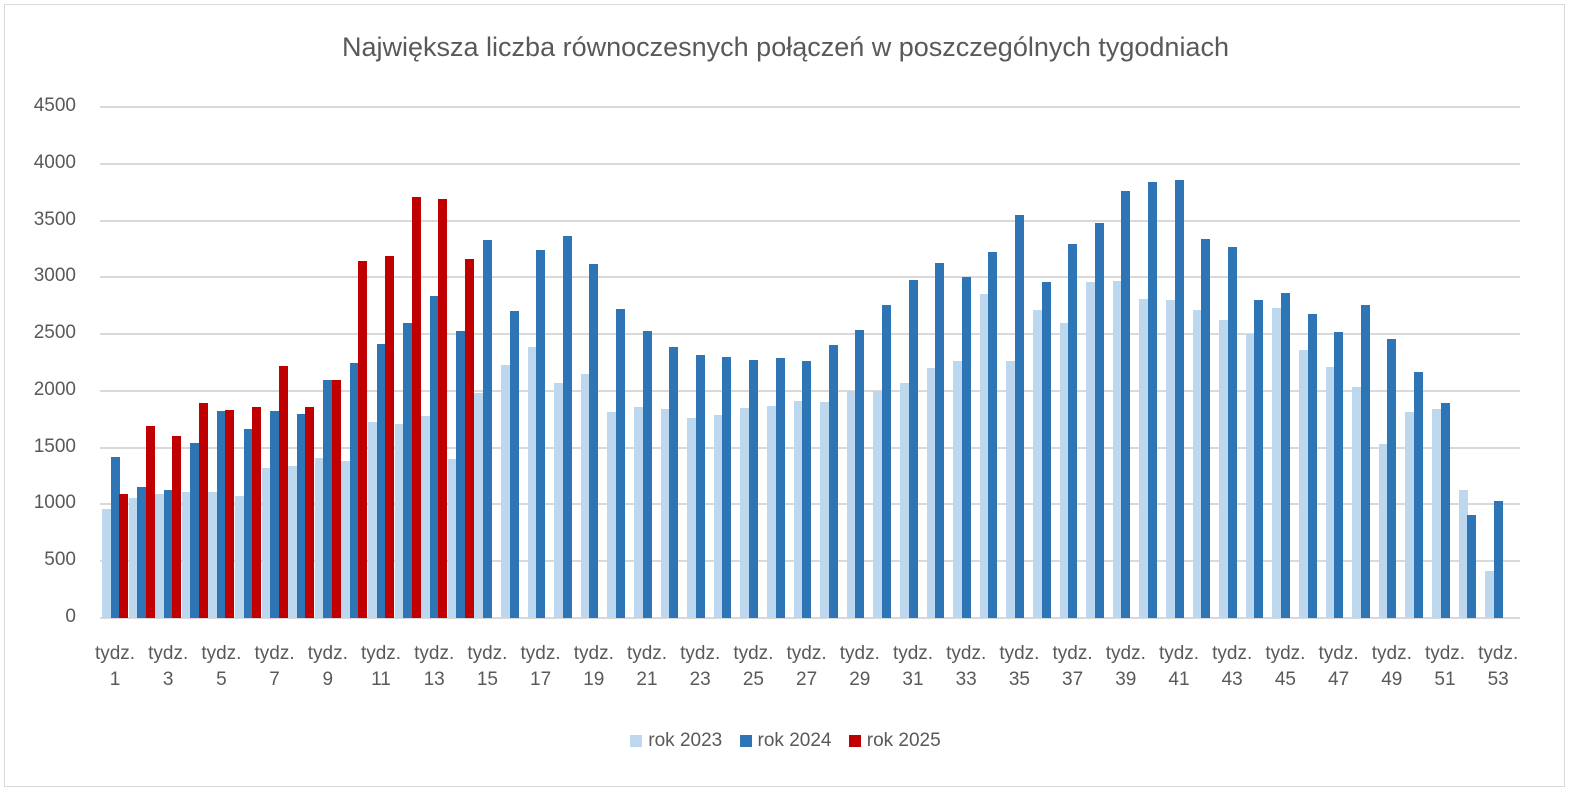 This screenshot has height=793, width=1571. I want to click on legend-item-2023: rok 2023, so click(676, 741).